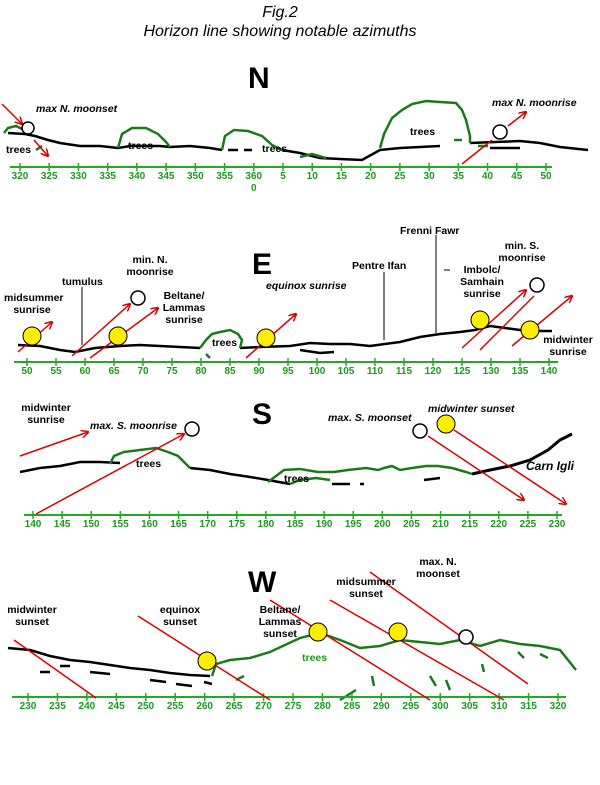 The width and height of the screenshot is (600, 785). Describe the element at coordinates (411, 706) in the screenshot. I see `west-tick-label: 295` at that location.